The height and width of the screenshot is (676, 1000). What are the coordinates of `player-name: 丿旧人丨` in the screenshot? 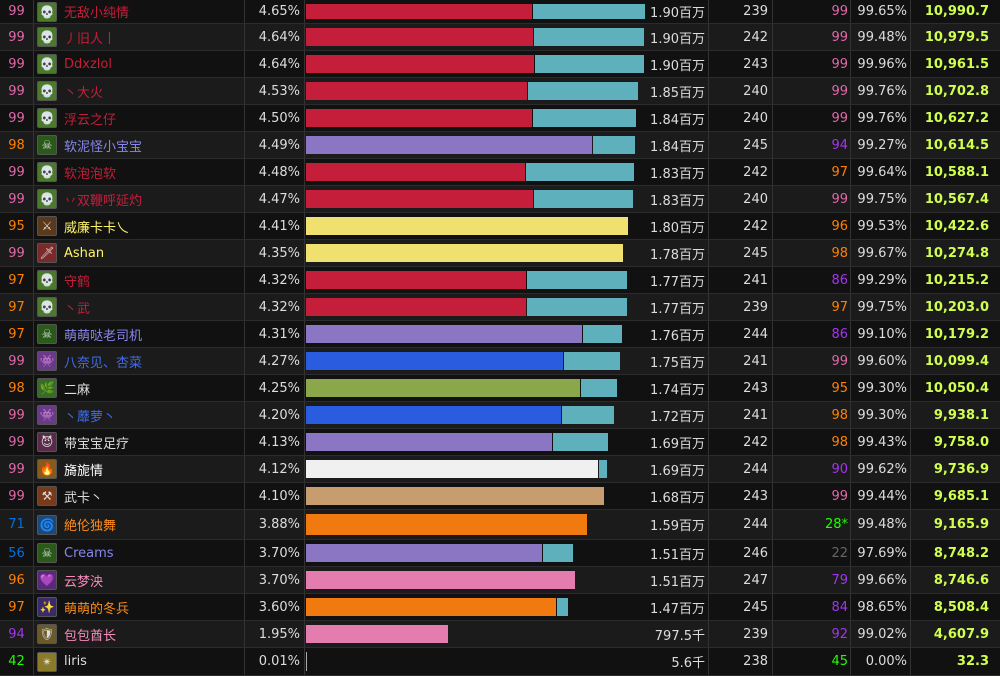 It's located at (90, 39).